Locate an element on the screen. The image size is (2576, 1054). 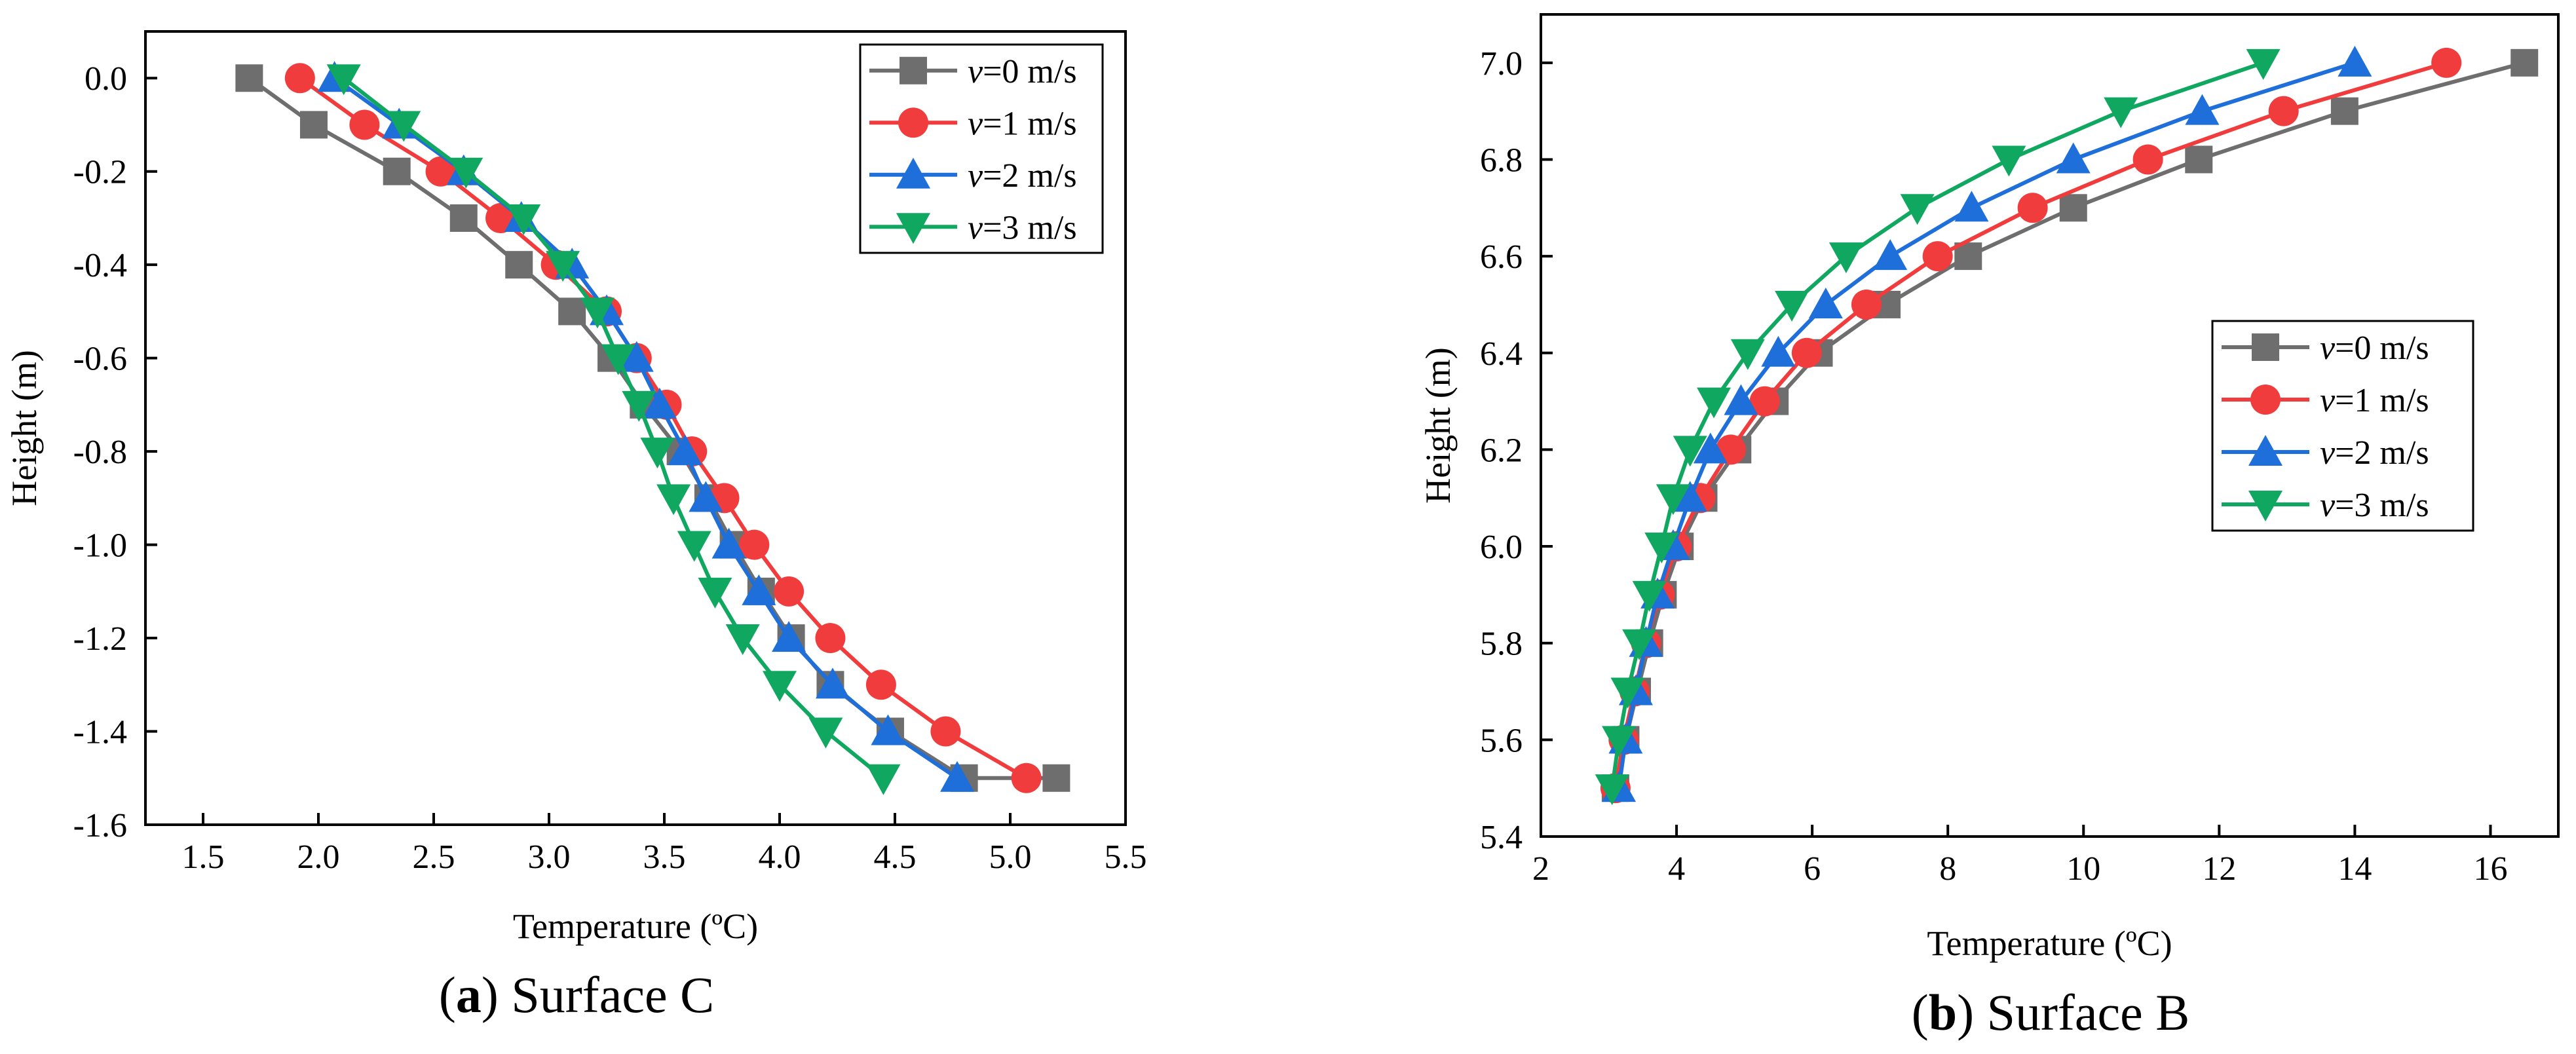
panel-label: a is located at coordinates (469, 994).